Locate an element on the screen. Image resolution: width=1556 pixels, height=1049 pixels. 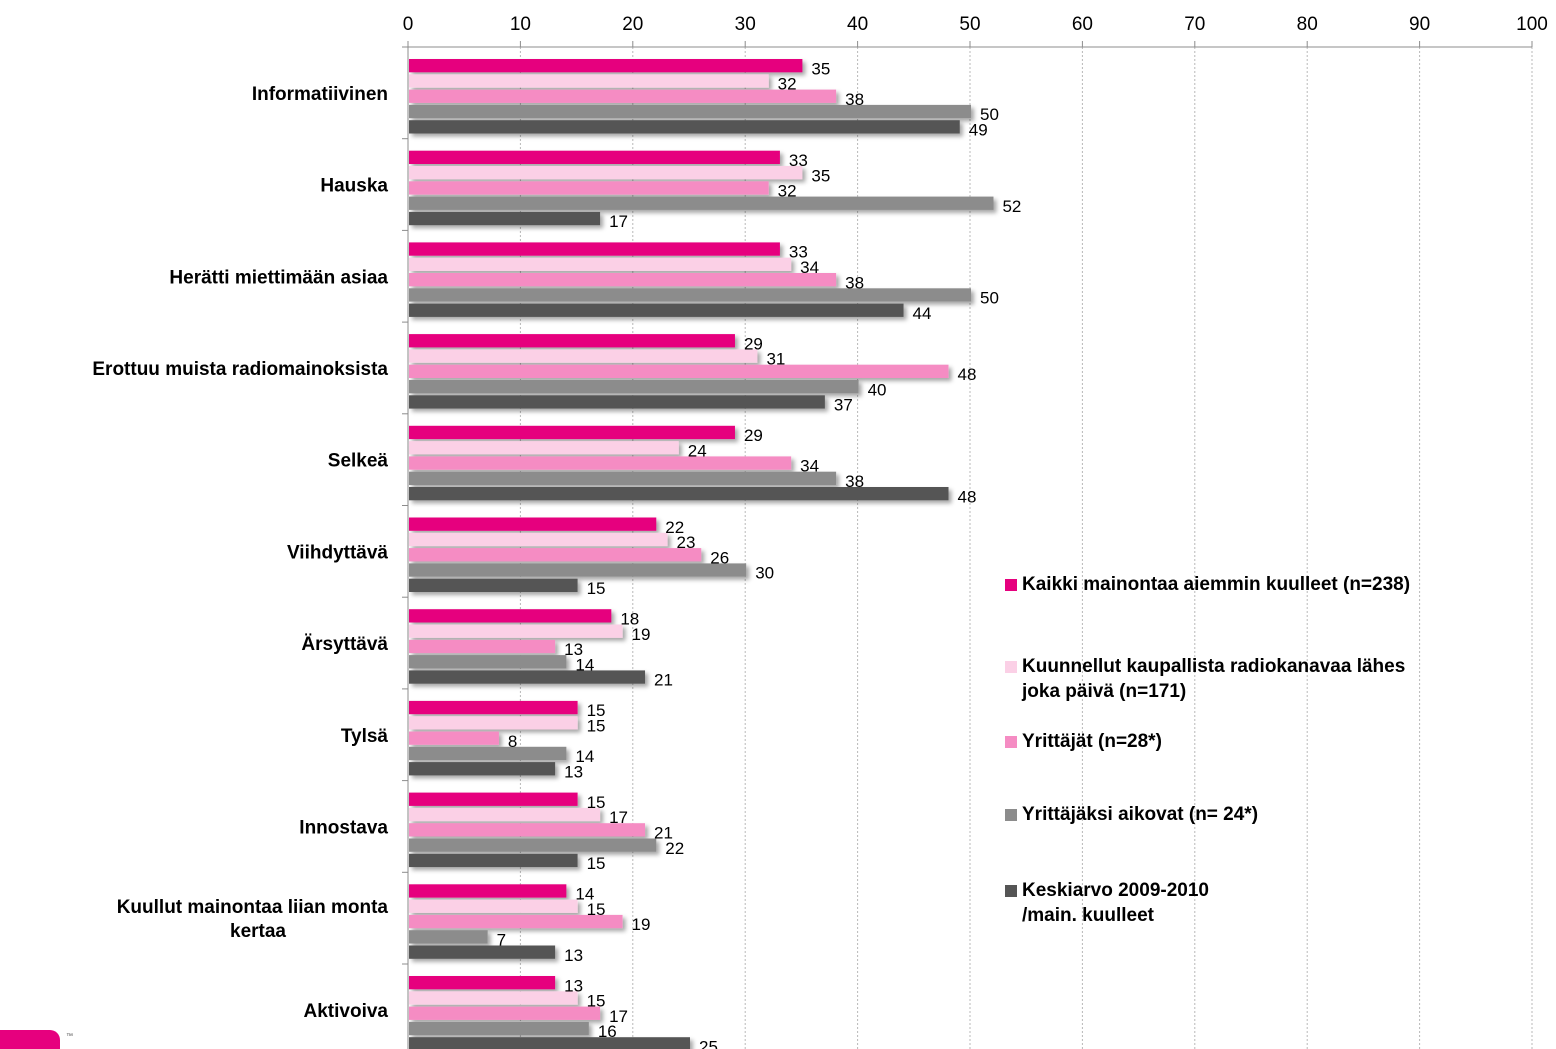
data-label: 35 is located at coordinates (820, 68).